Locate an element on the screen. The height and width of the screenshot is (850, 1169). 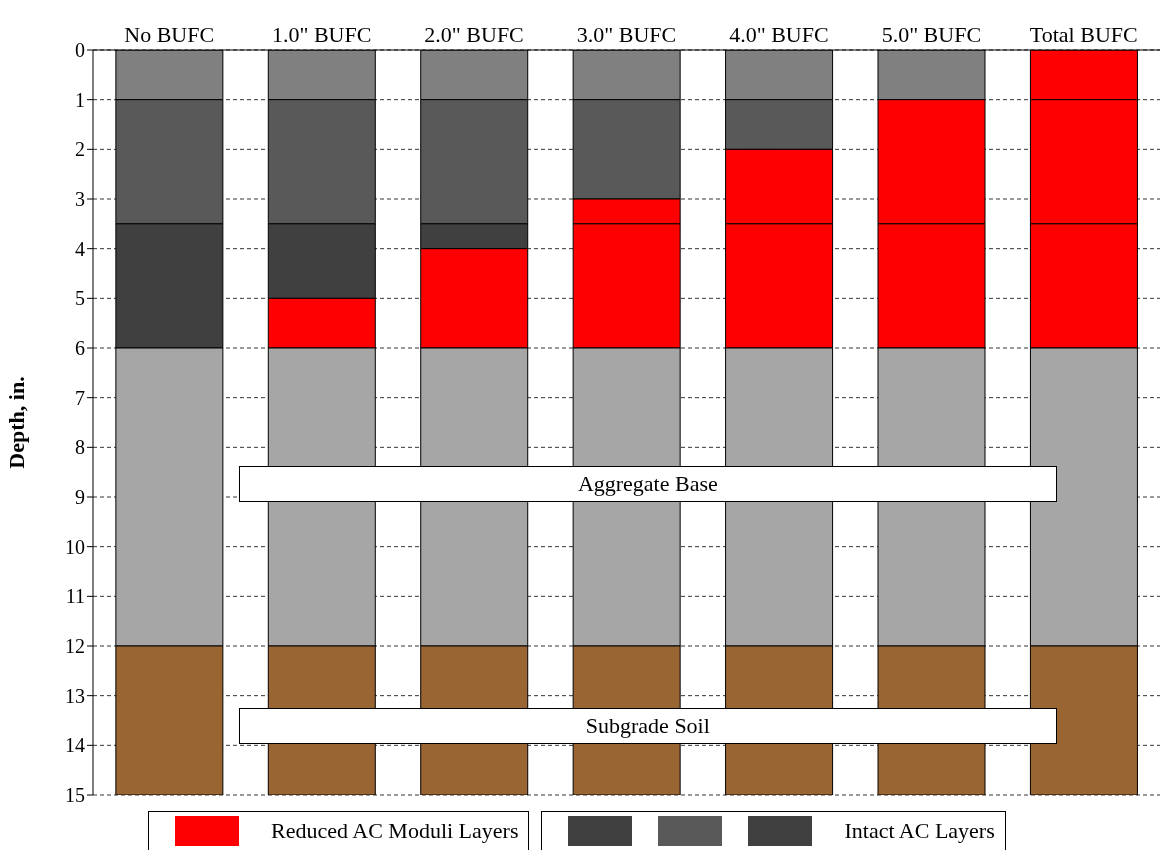
y-tick-label: 4 is located at coordinates (80, 248).